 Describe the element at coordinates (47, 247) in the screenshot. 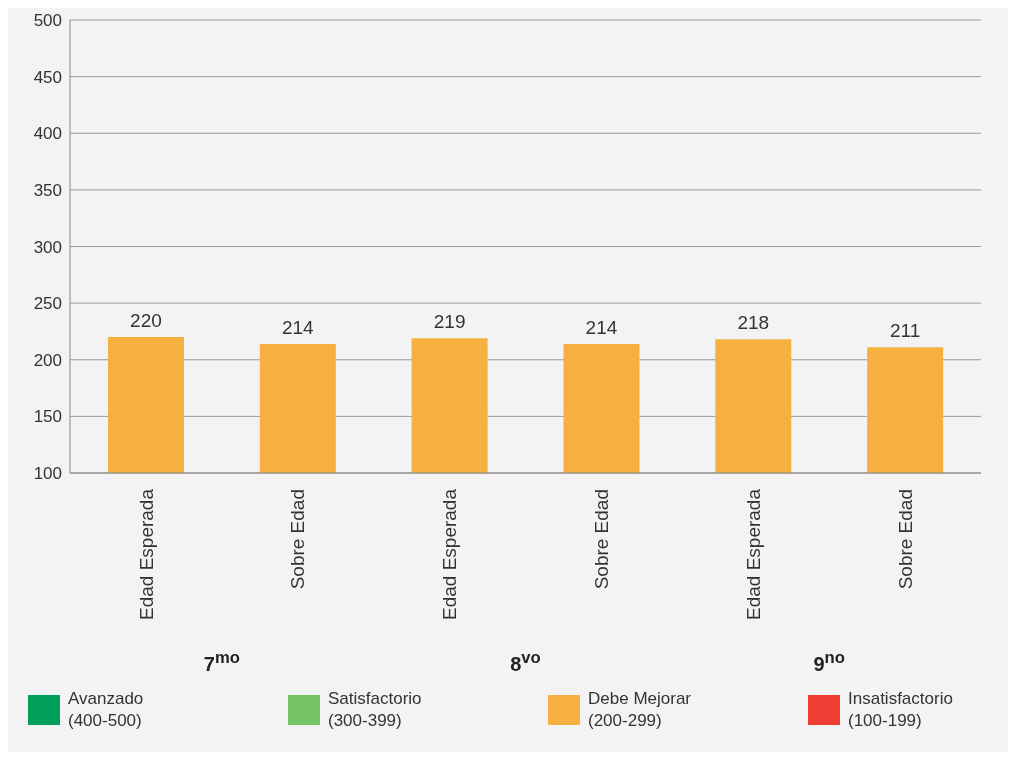

I see `y-tick-label: 300` at that location.